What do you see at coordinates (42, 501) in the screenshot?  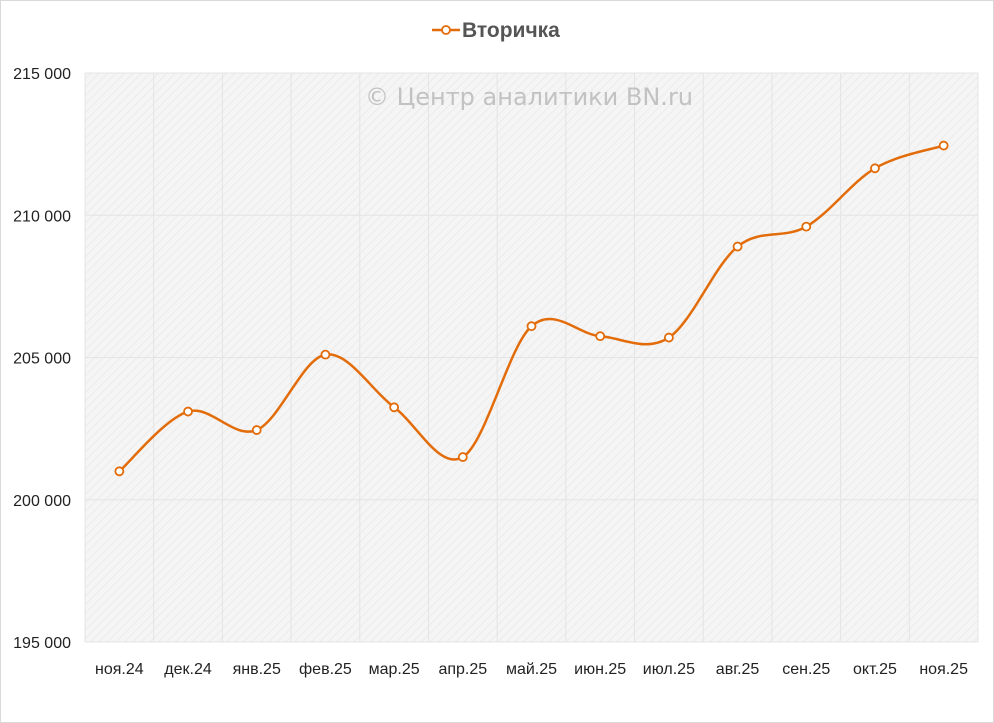 I see `y-tick-label: 200 000` at bounding box center [42, 501].